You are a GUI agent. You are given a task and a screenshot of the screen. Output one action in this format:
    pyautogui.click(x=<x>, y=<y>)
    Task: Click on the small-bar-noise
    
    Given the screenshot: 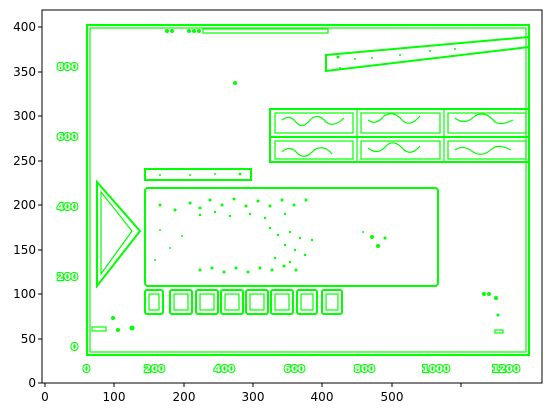 What is the action you would take?
    pyautogui.click(x=200, y=174)
    